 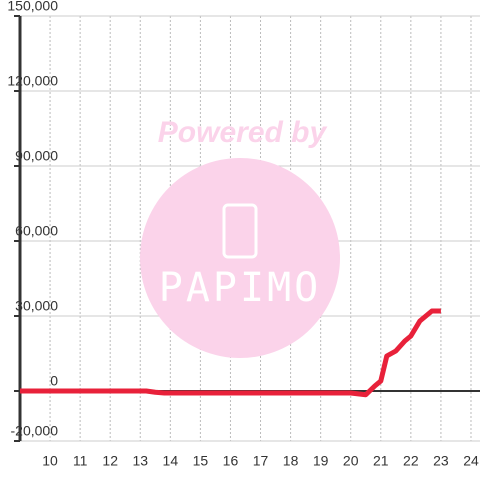 What do you see at coordinates (201, 461) in the screenshot?
I see `x-tick-label: 15` at bounding box center [201, 461].